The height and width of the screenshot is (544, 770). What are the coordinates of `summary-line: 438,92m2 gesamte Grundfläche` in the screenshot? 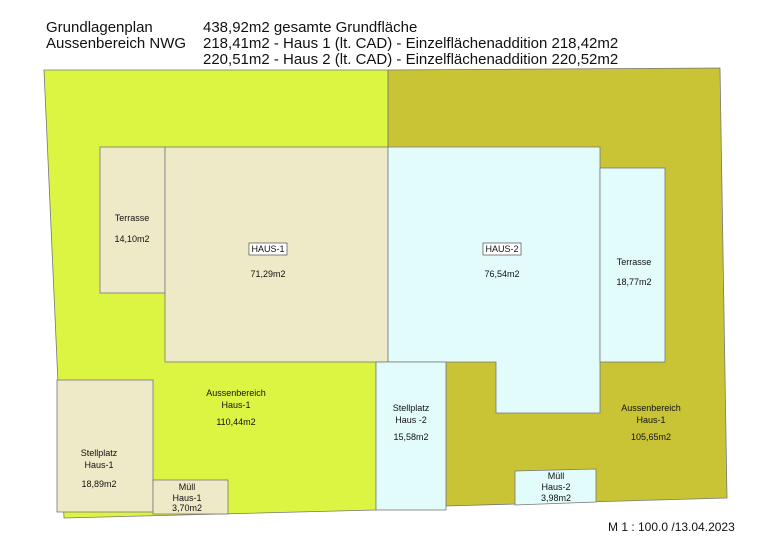 It's located at (310, 27).